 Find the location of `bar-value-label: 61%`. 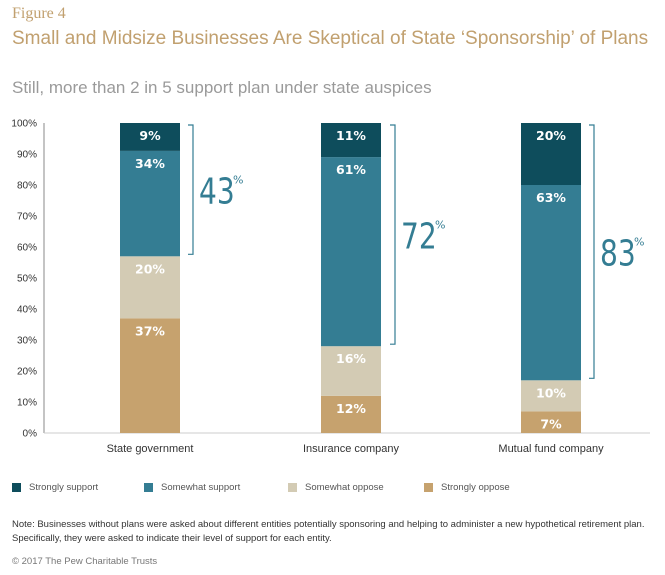

bar-value-label: 61% is located at coordinates (351, 169).